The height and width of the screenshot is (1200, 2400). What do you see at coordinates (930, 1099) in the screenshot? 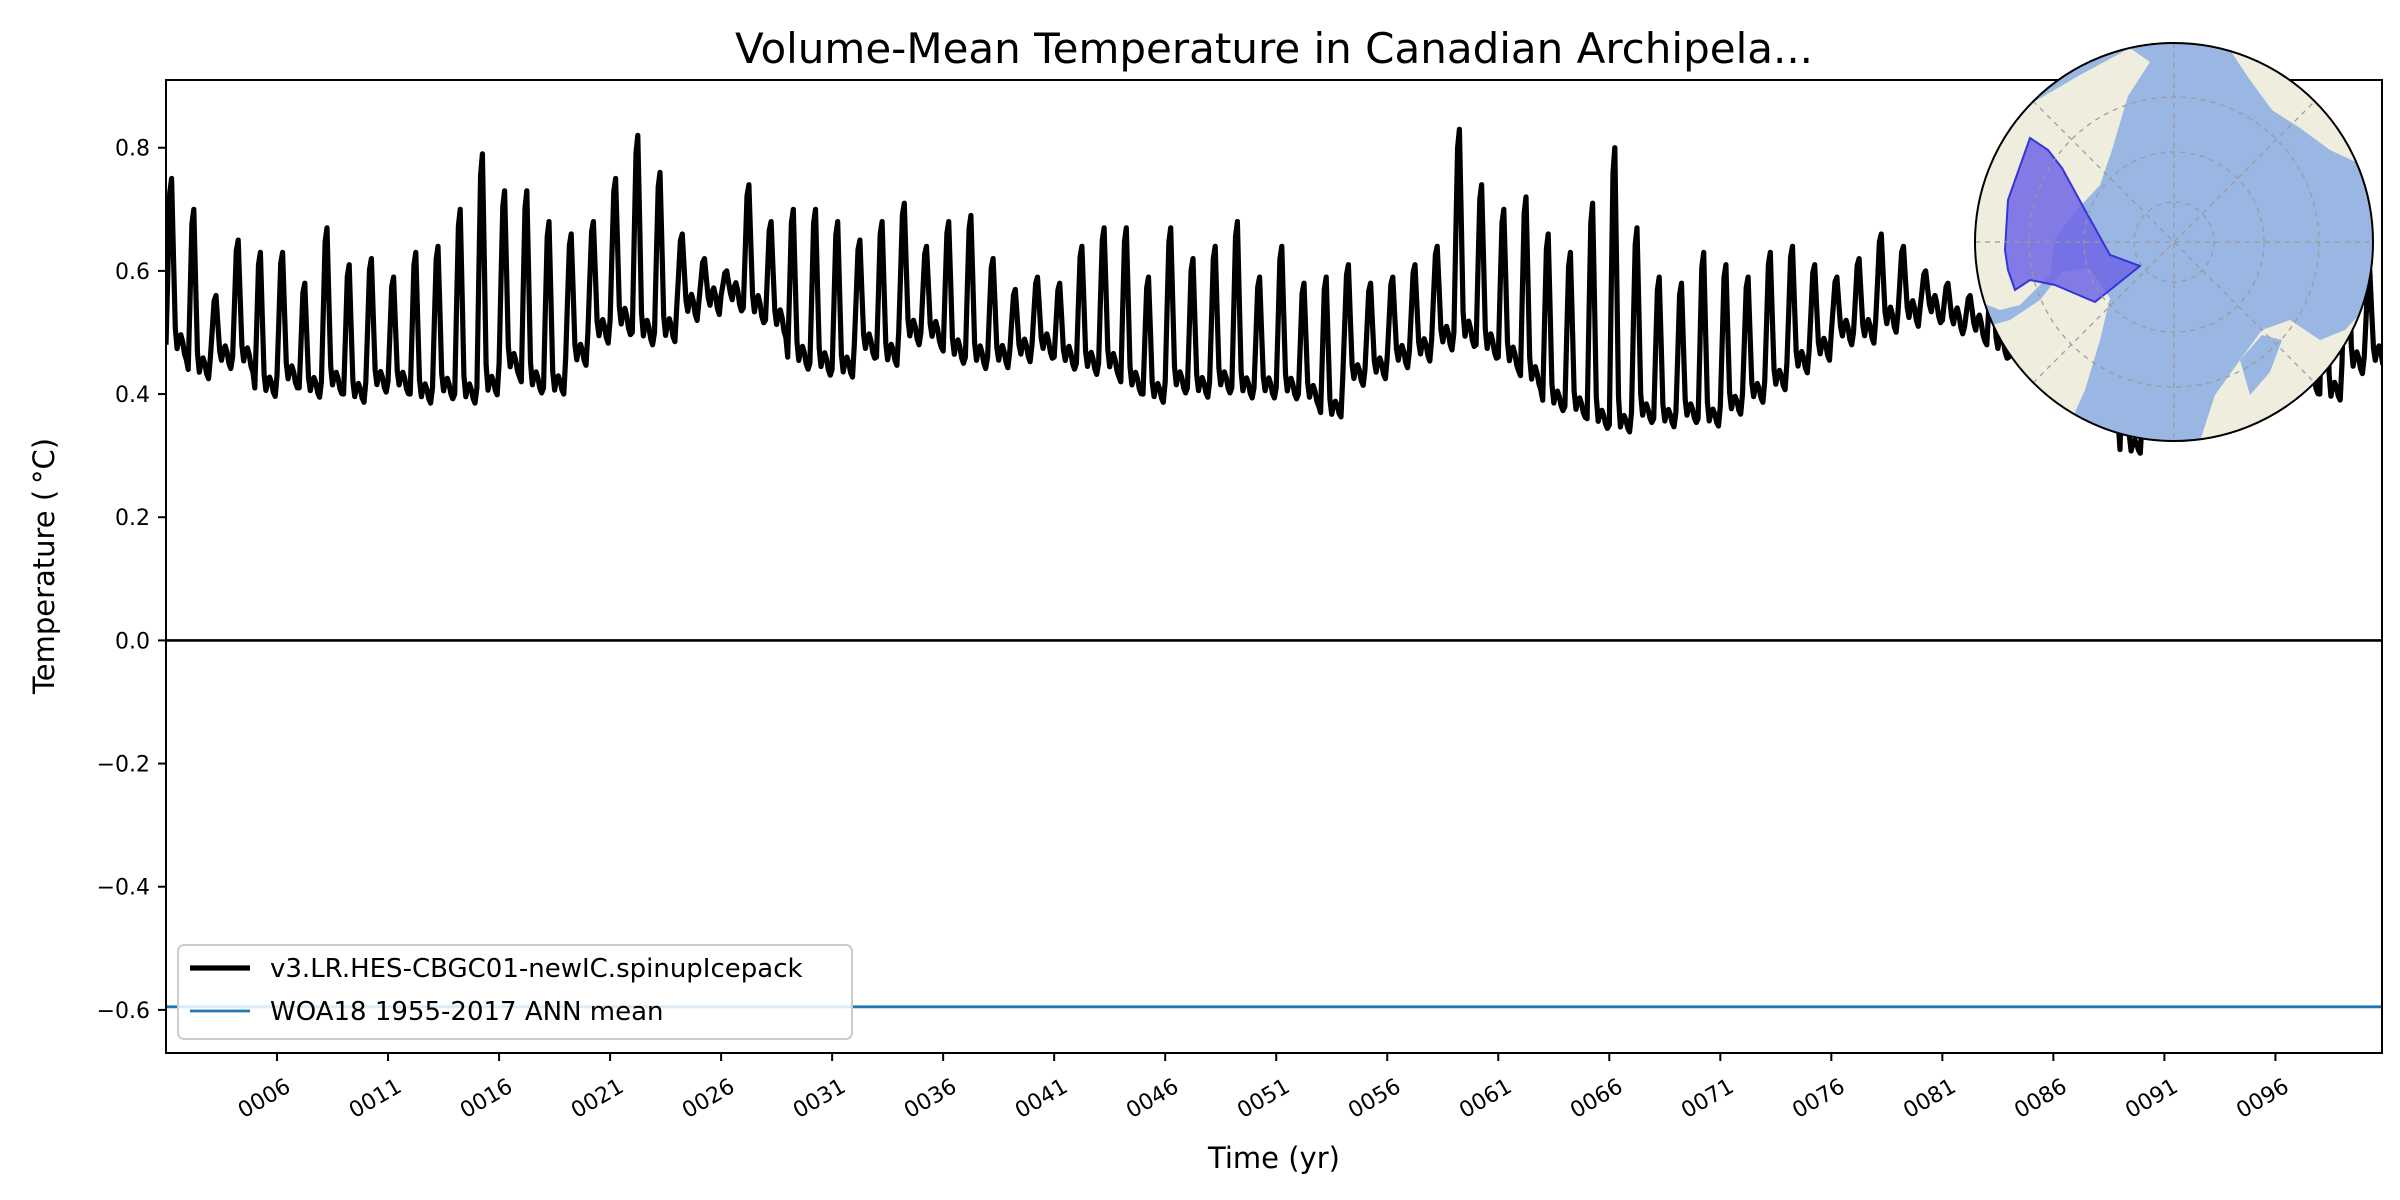
I see `x-tick-label: 0036` at bounding box center [930, 1099].